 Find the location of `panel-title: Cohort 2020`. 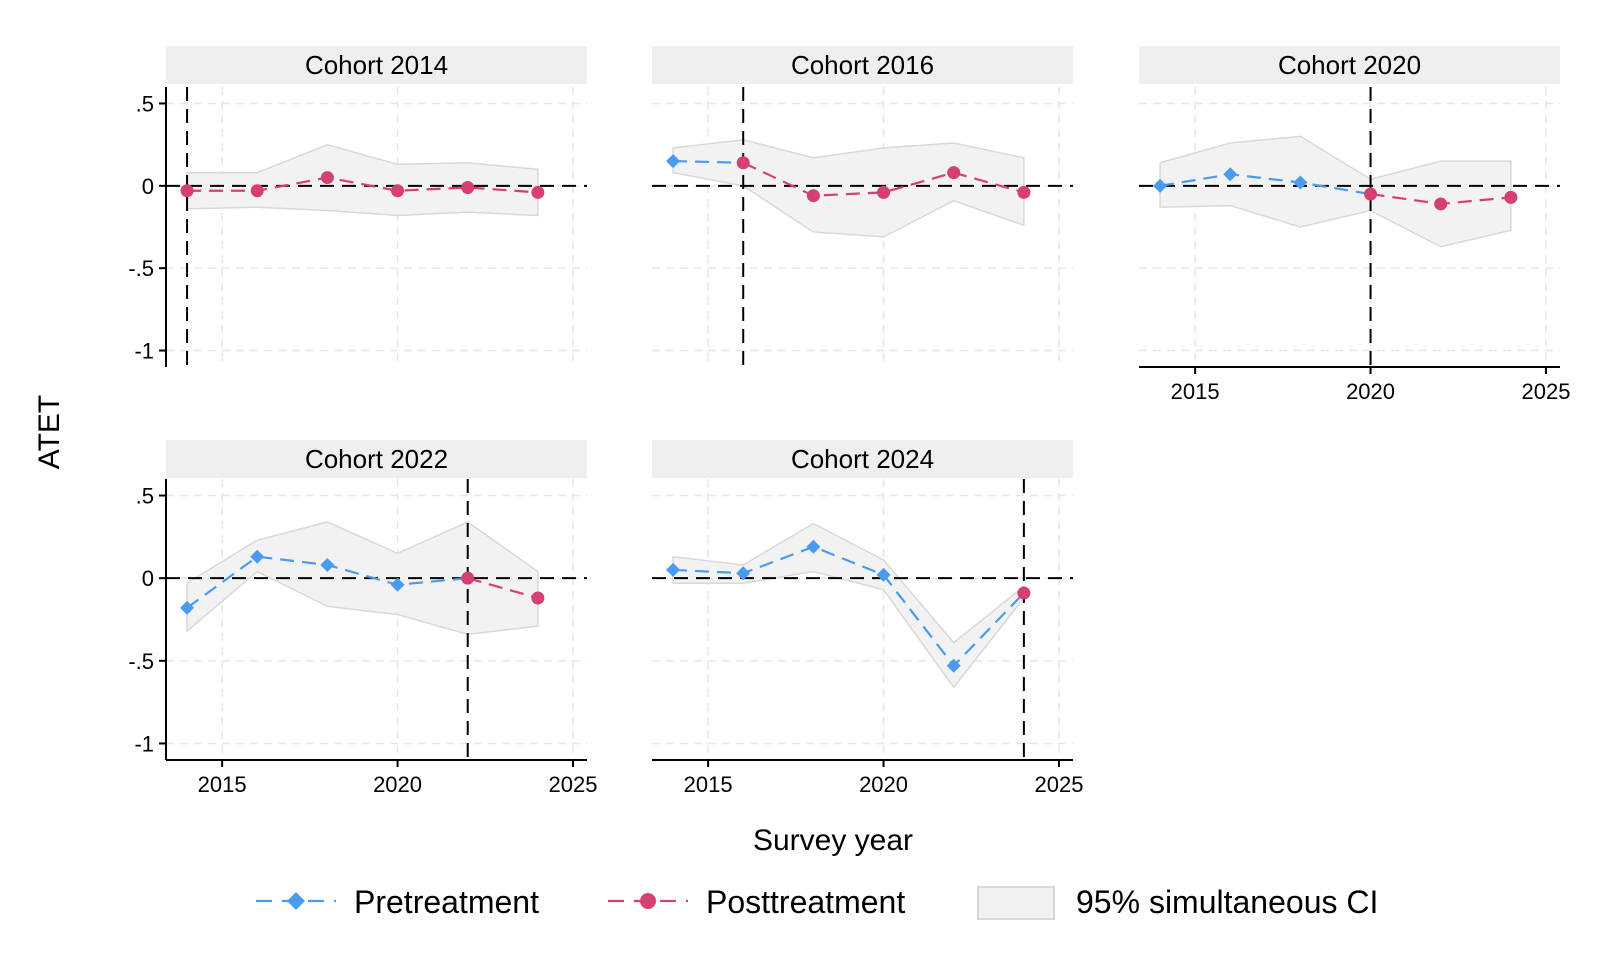

panel-title: Cohort 2020 is located at coordinates (1349, 65).